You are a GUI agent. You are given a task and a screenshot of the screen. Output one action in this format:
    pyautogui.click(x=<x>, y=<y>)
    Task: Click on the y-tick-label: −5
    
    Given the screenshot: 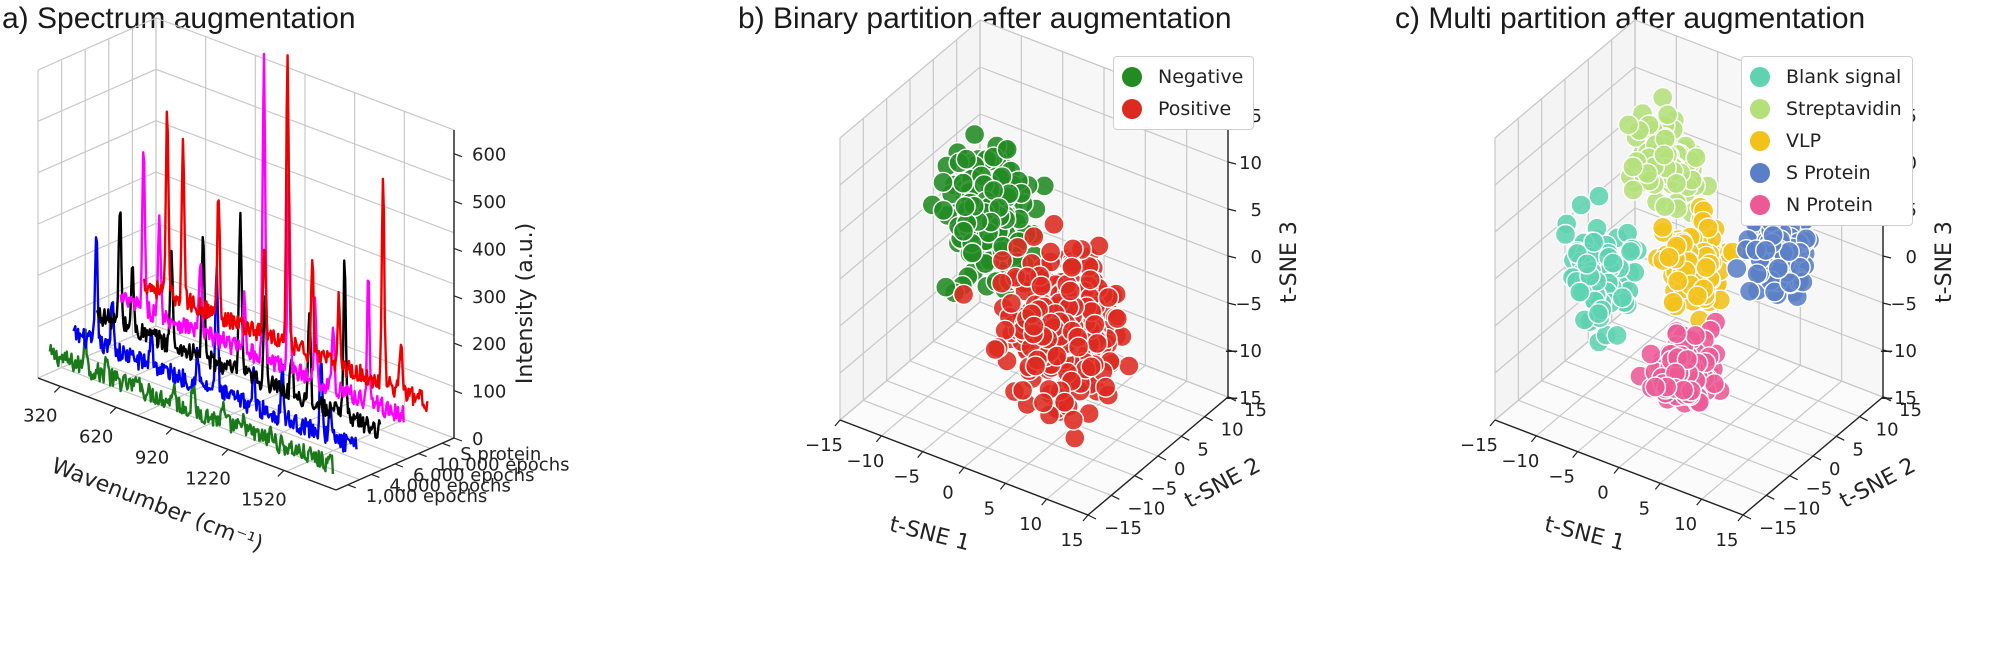 What is the action you would take?
    pyautogui.click(x=1819, y=489)
    